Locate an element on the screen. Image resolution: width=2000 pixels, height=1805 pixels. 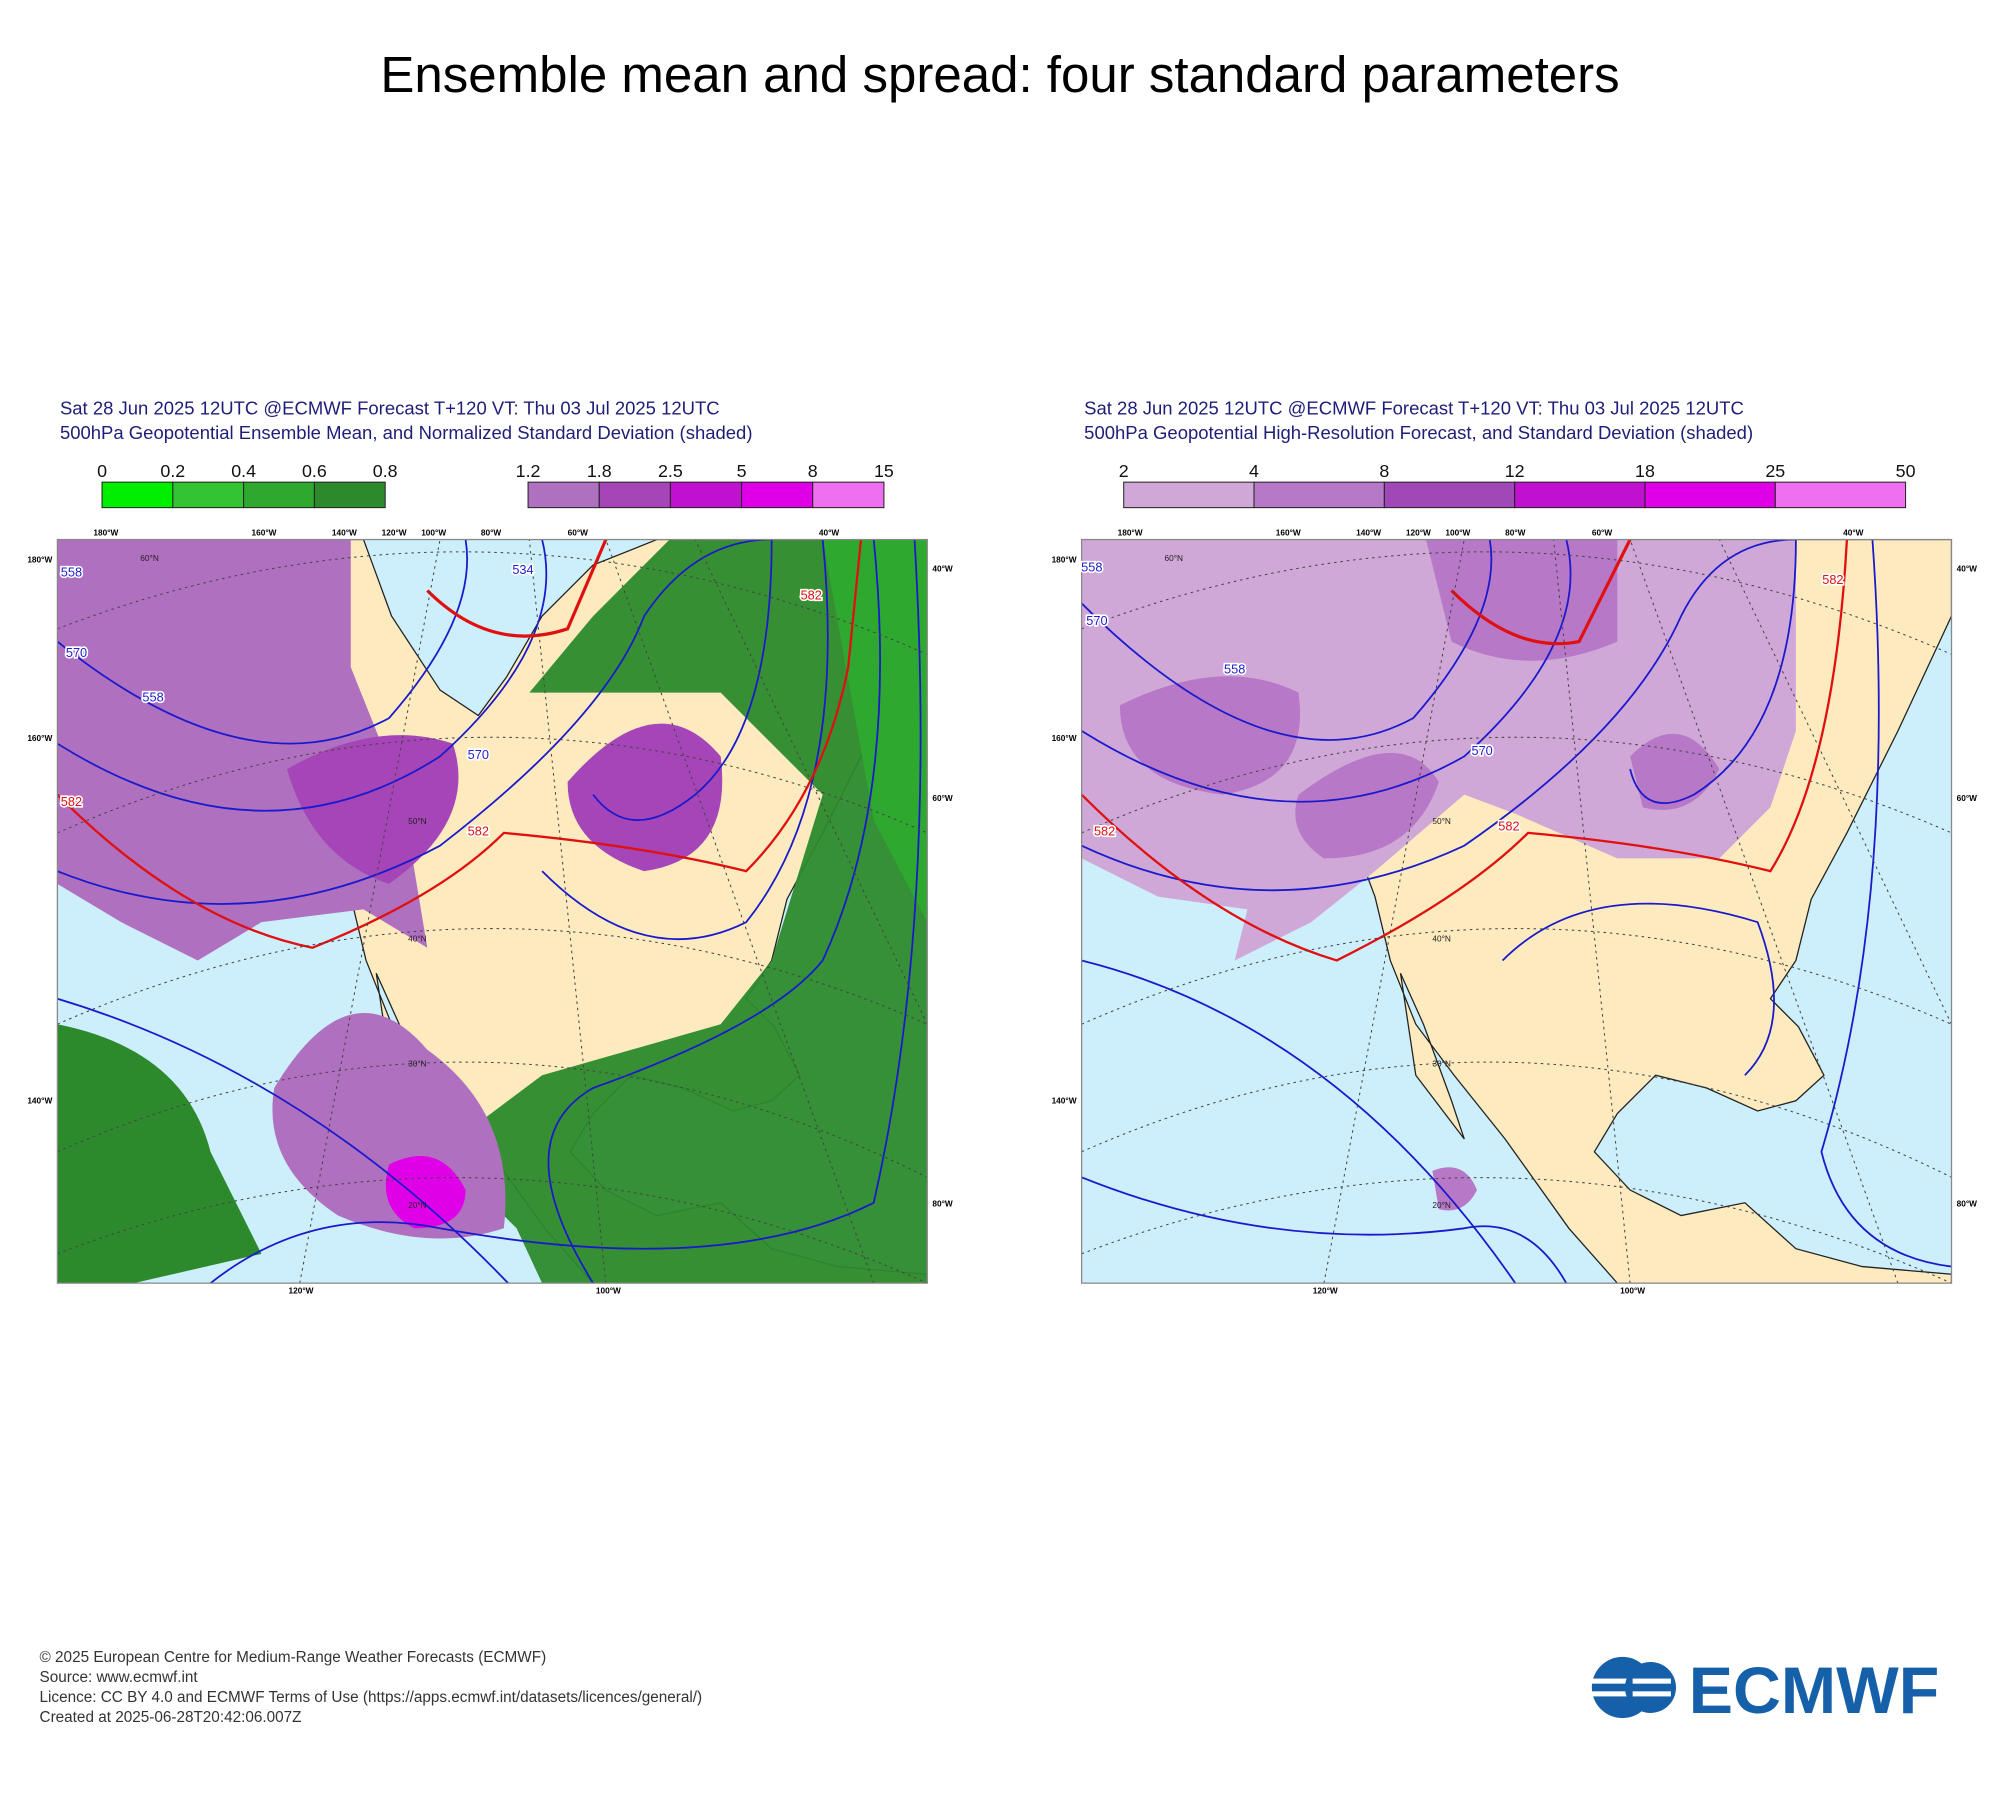
ecmwf-logo: ECMWF is located at coordinates (1764, 1691).